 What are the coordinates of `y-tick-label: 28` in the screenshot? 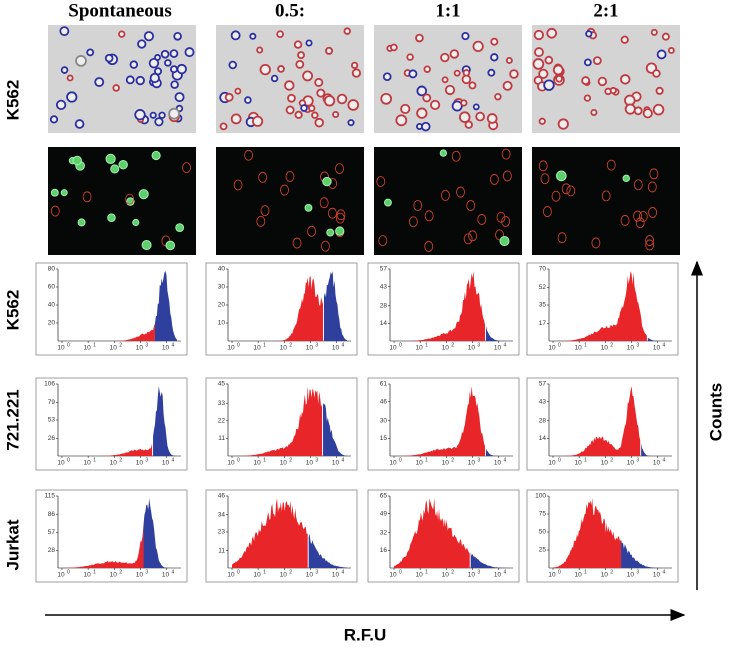 It's located at (384, 305).